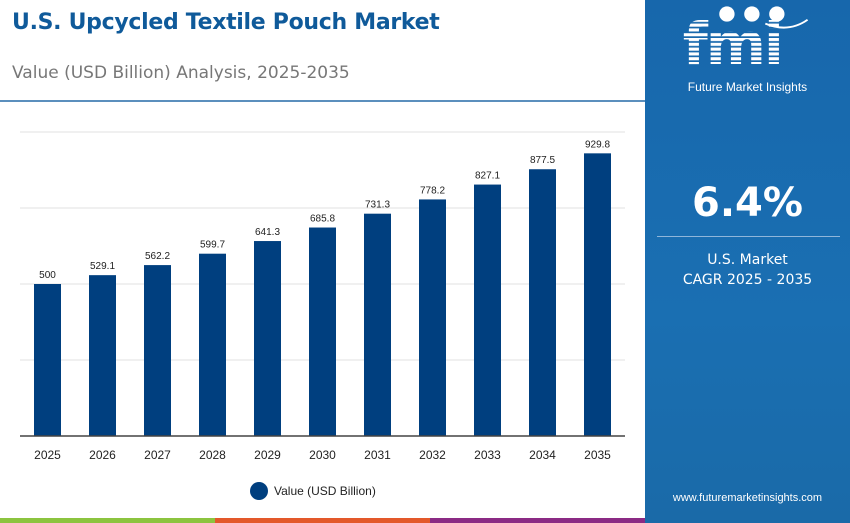  I want to click on footer-stripe-orange, so click(322, 520).